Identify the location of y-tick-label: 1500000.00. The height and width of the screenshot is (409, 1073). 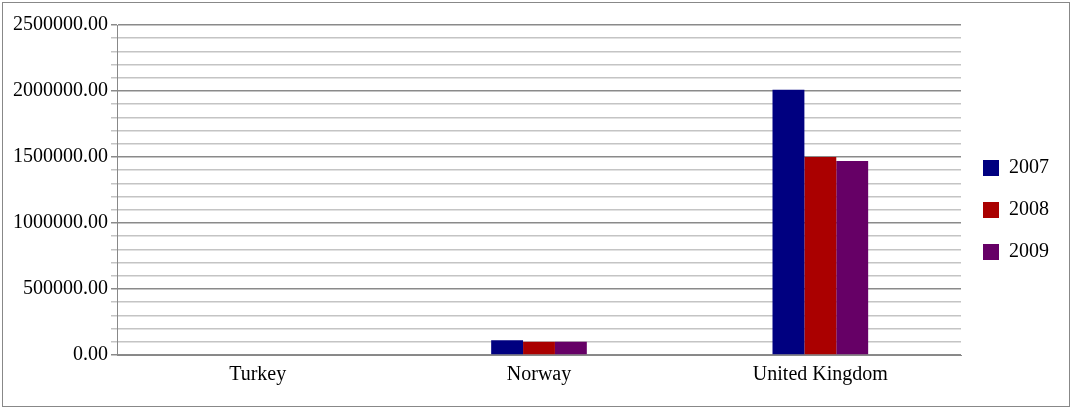
(60, 155).